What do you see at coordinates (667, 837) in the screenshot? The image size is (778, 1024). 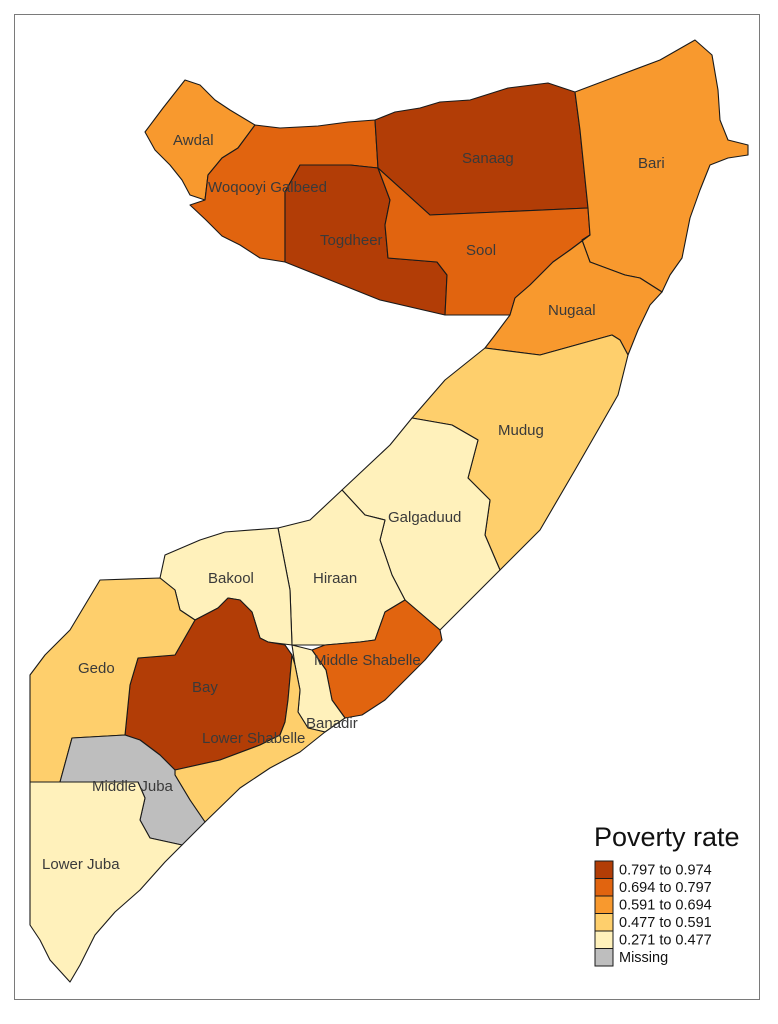 I see `legend-title: Poverty rate` at bounding box center [667, 837].